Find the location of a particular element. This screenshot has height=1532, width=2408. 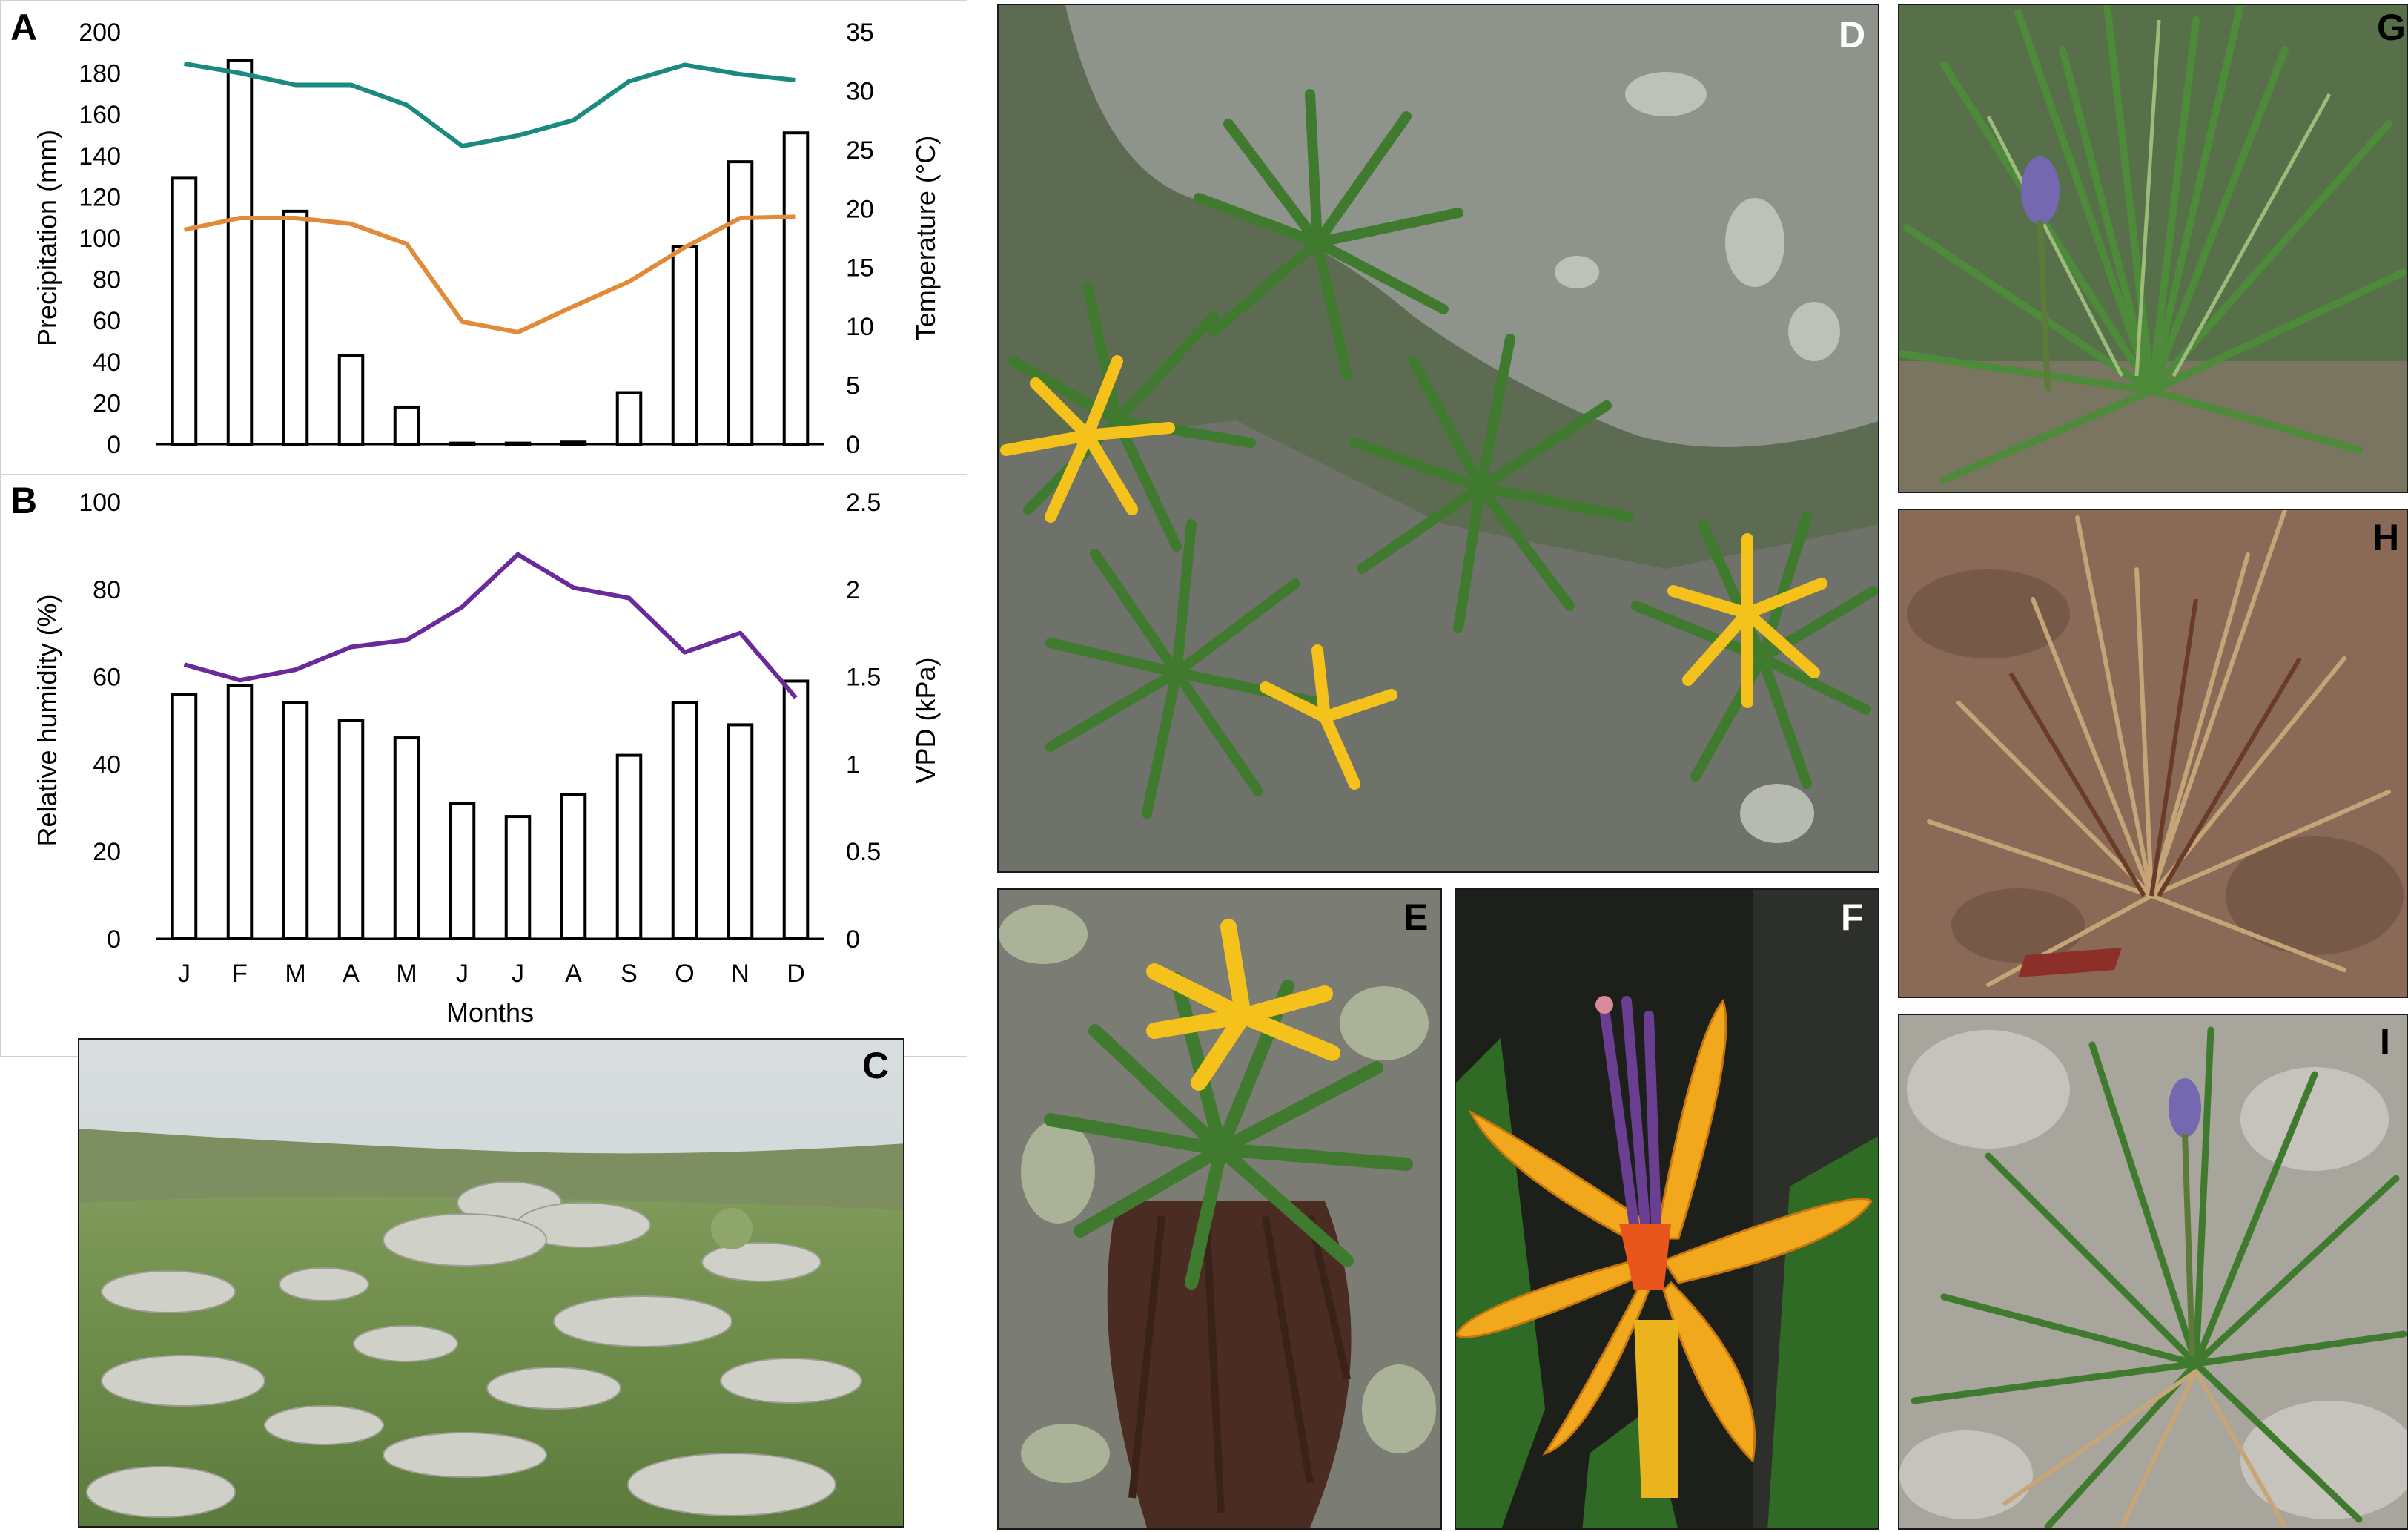

photo-landscape is located at coordinates (491, 1283).